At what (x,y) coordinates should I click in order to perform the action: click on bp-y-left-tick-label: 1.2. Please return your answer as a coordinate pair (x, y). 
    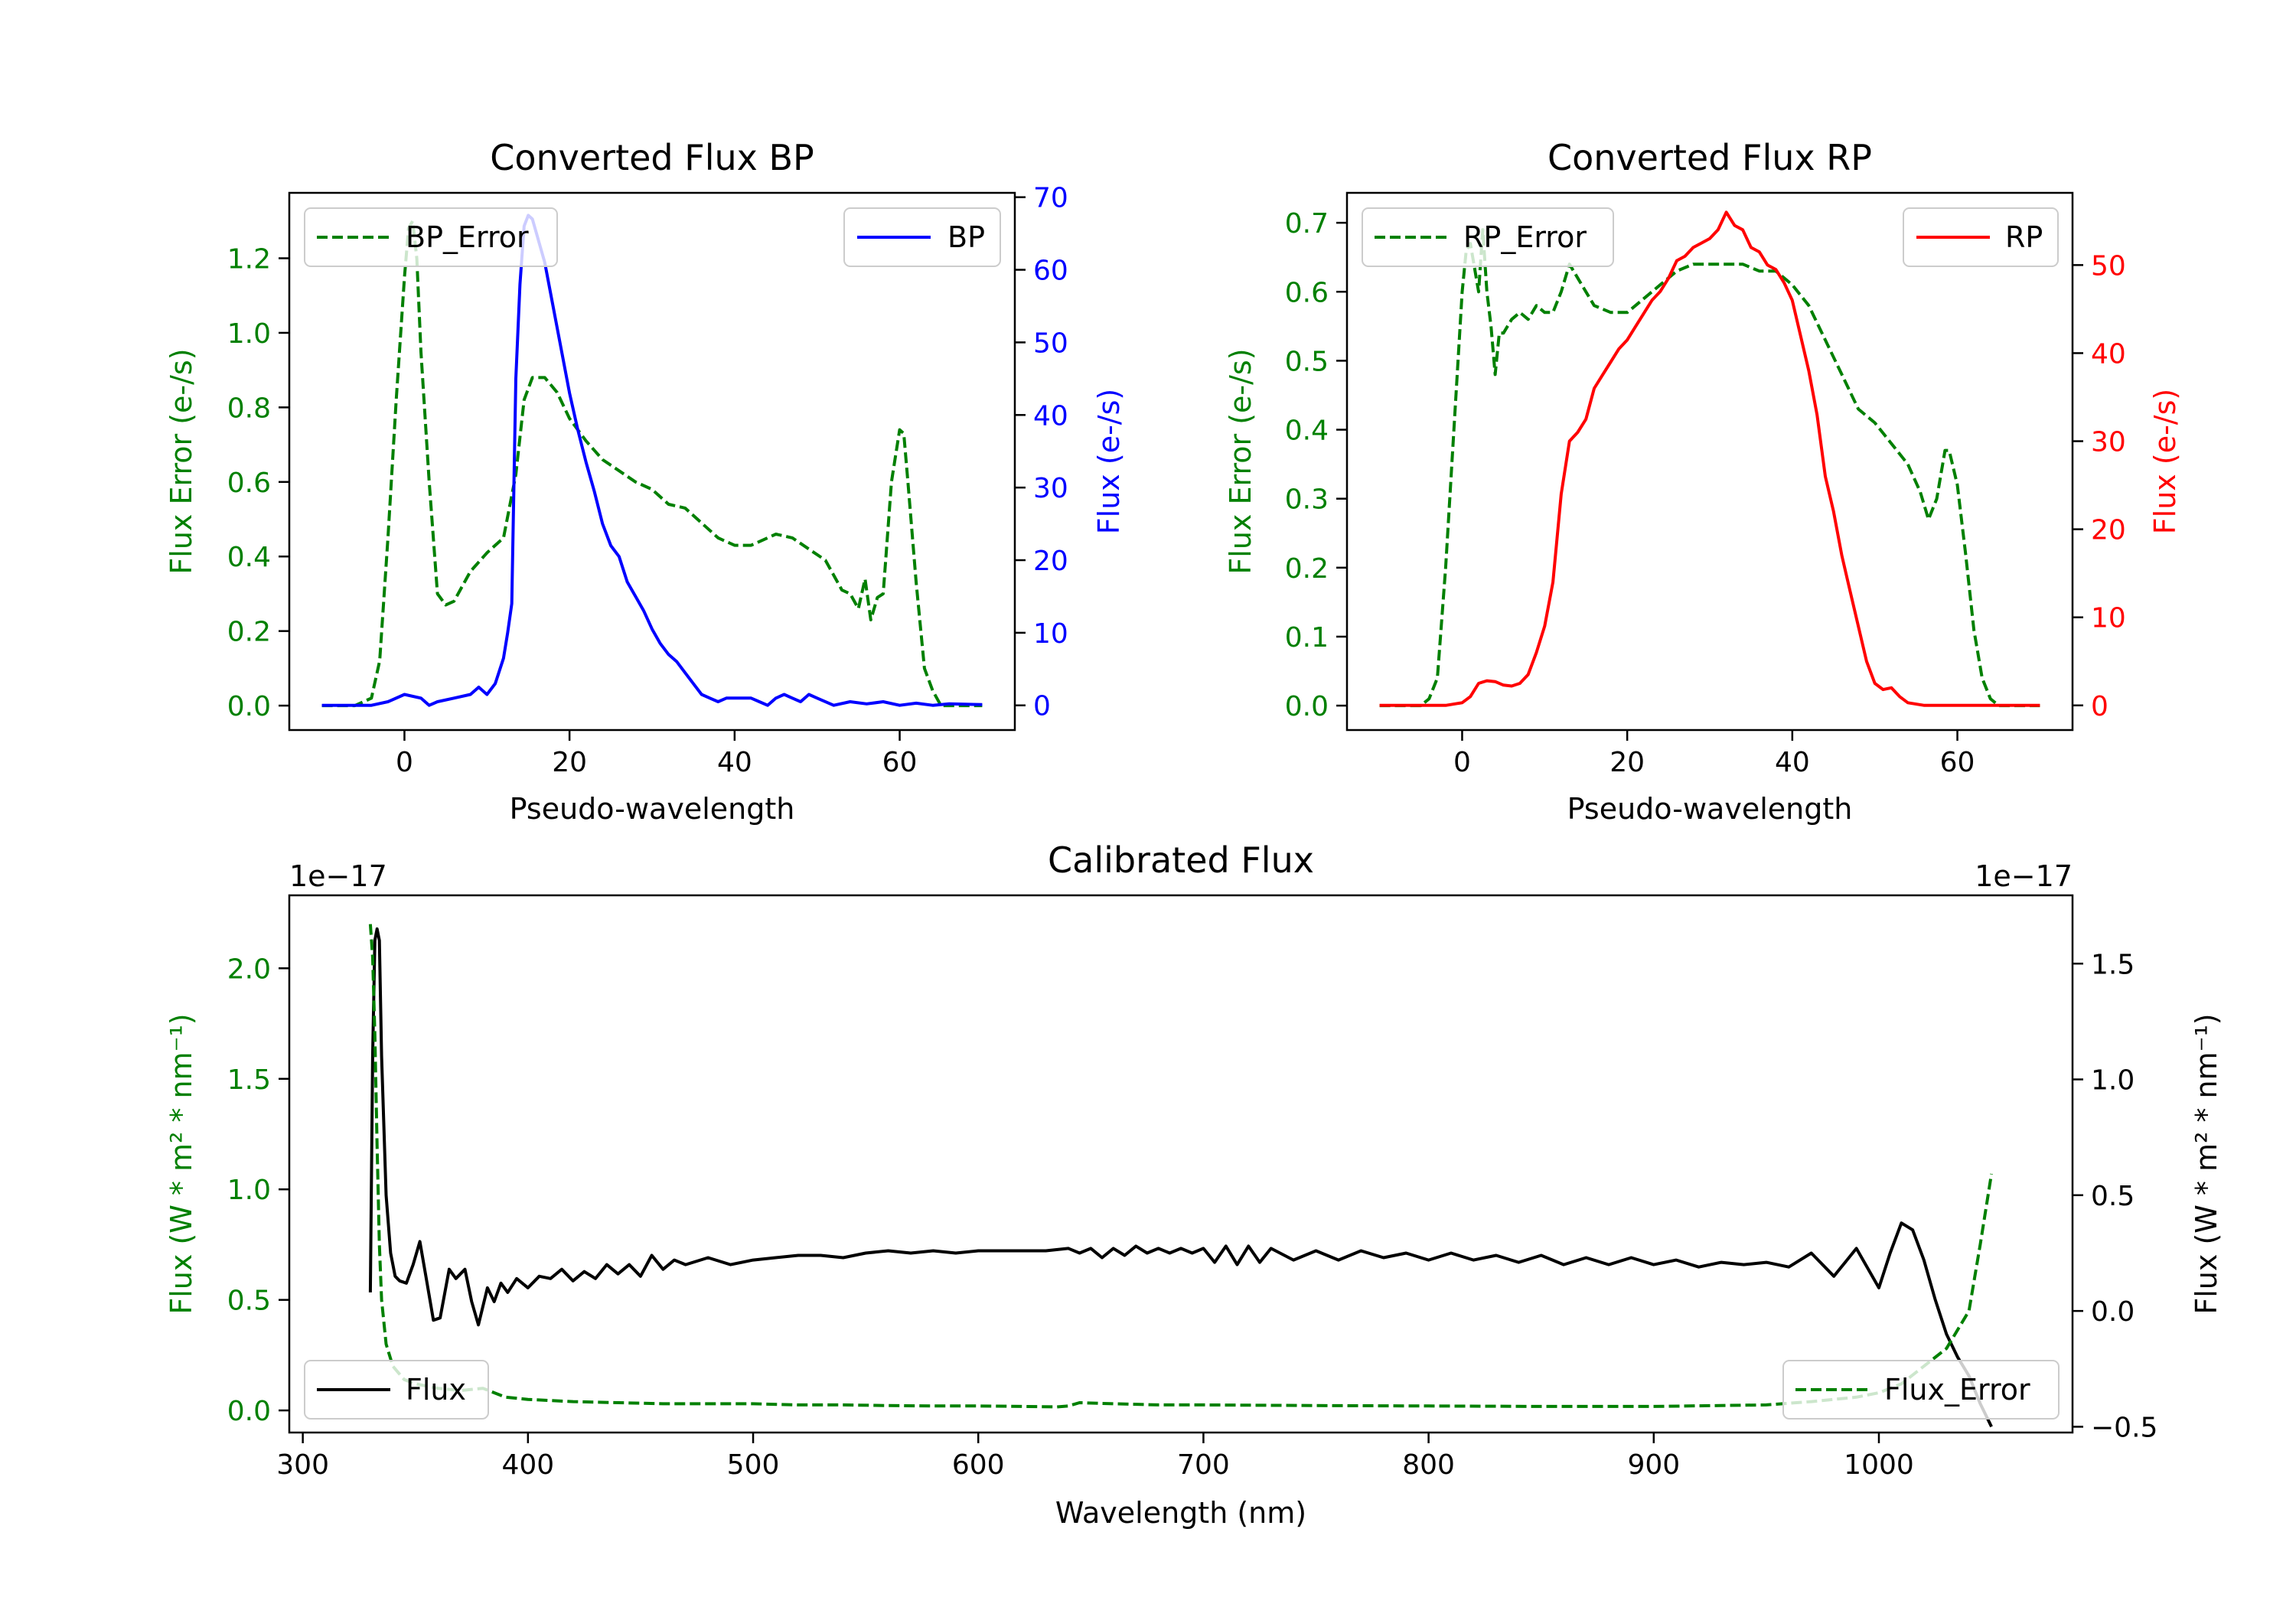
    Looking at the image, I should click on (249, 259).